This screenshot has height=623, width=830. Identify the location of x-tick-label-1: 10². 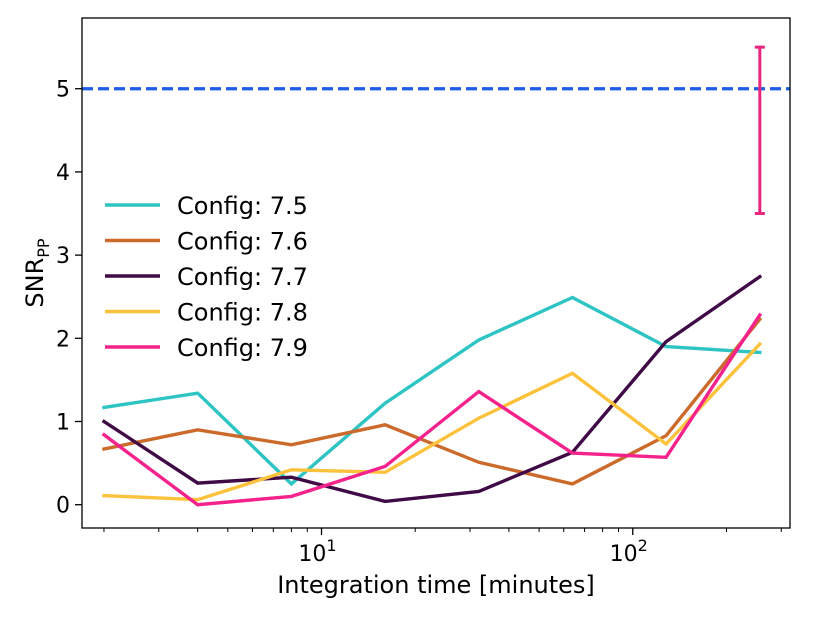
(629, 551).